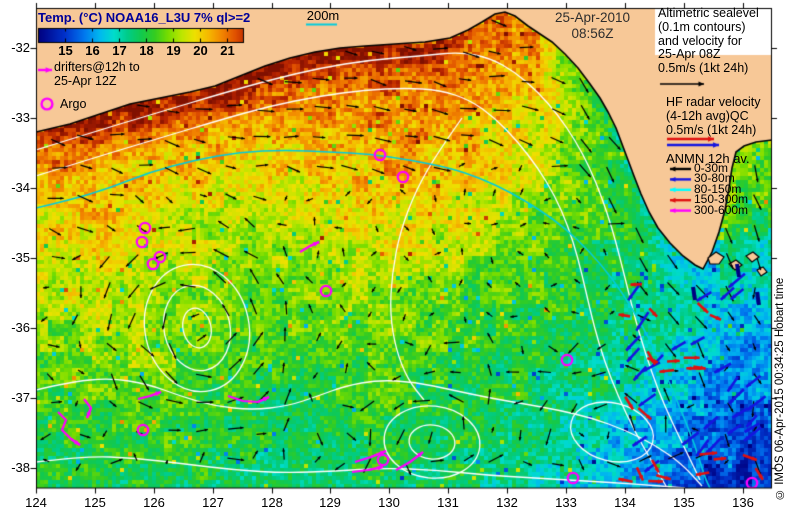 This screenshot has width=800, height=520. What do you see at coordinates (73, 104) in the screenshot?
I see `legend-argo-label: Argo` at bounding box center [73, 104].